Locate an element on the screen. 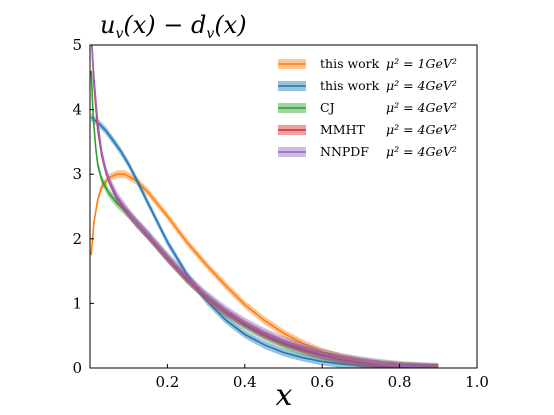  x-axis-label: x is located at coordinates (284, 395).